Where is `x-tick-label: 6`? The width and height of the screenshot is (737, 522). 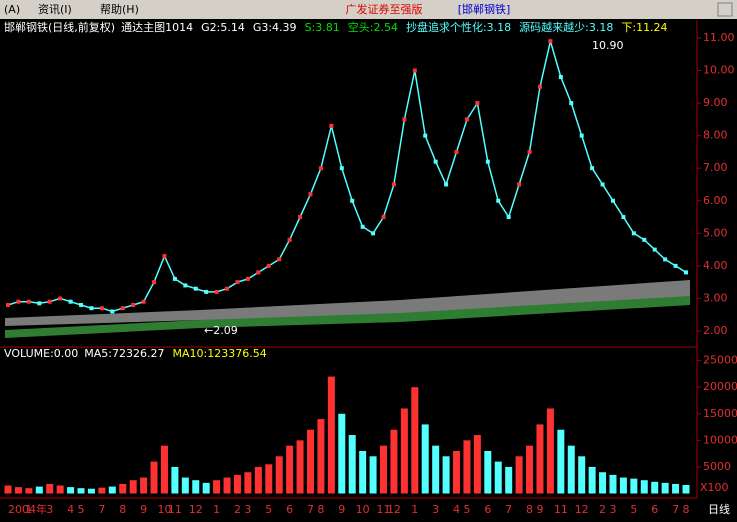 x-tick-label: 6 is located at coordinates (654, 509).